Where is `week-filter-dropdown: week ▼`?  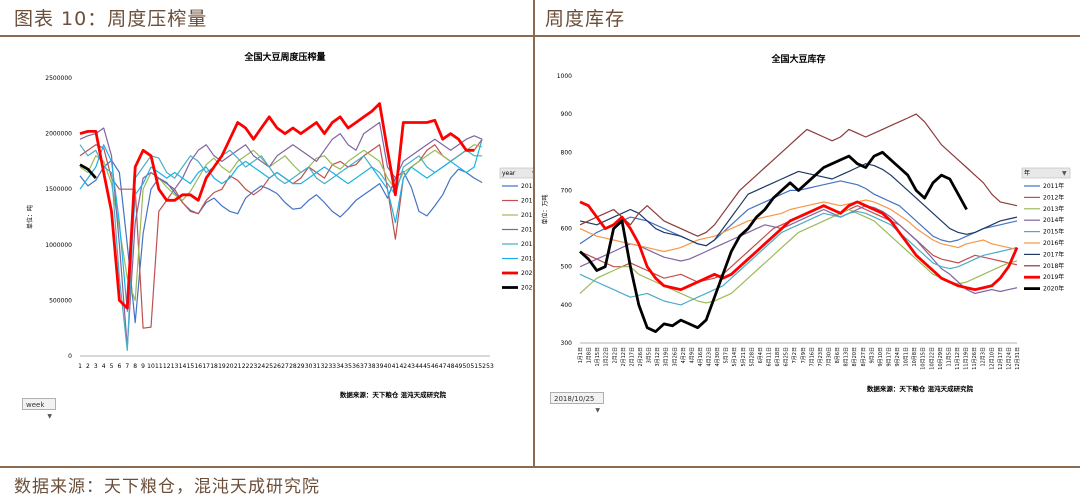
week-filter-dropdown: week ▼ is located at coordinates (39, 409).